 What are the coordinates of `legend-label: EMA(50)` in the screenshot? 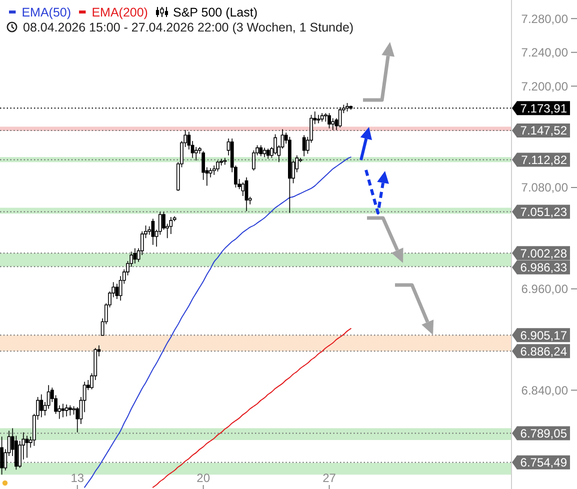 It's located at (47, 12).